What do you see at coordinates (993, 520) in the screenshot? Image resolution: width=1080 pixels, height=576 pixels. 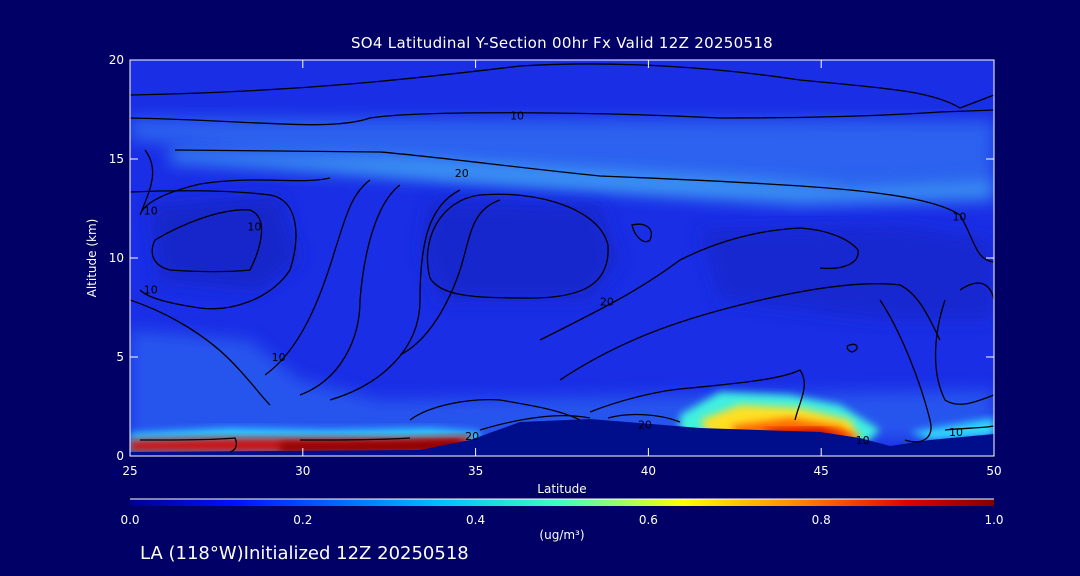 I see `colorbar-tick-label: 1.0` at bounding box center [993, 520].